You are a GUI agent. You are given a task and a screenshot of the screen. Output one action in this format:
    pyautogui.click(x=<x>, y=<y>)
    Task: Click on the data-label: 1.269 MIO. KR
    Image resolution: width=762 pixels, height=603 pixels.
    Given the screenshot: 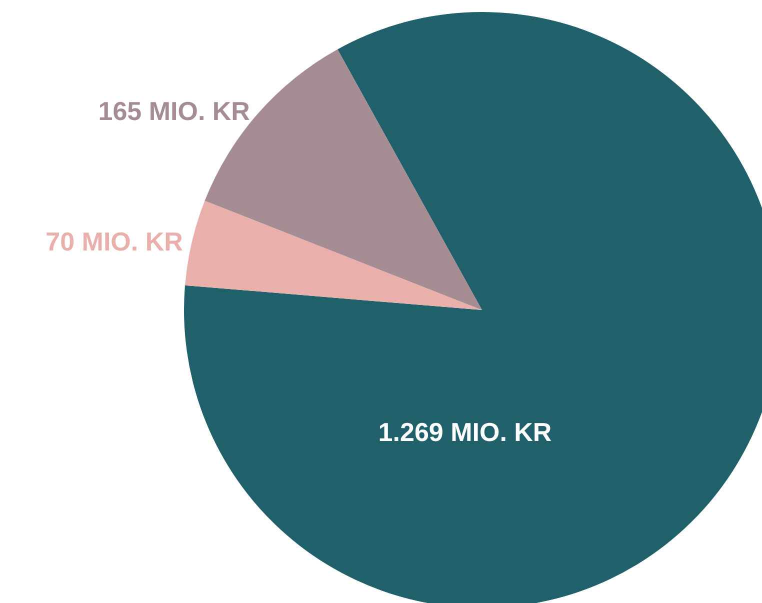 What is the action you would take?
    pyautogui.click(x=465, y=432)
    